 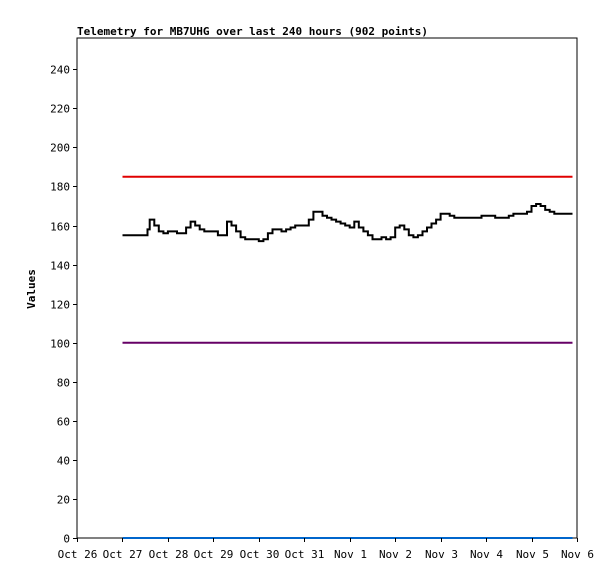 I want to click on y-tick-label: 140, so click(x=60, y=266).